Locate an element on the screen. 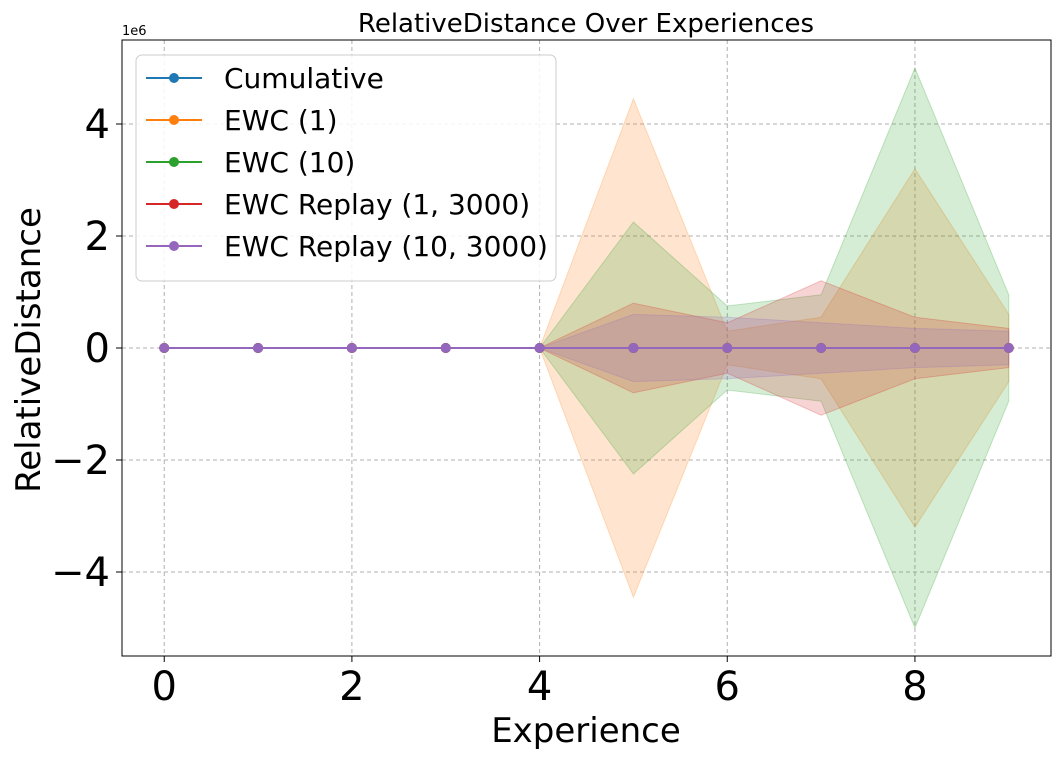 The image size is (1060, 757). x-tick-label: 2 is located at coordinates (351, 687).